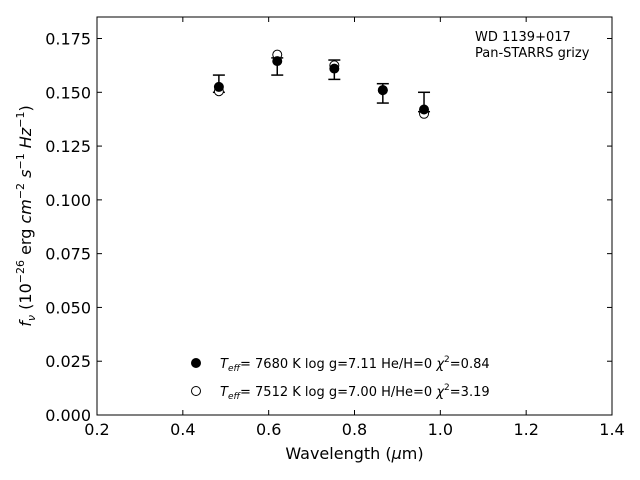 This screenshot has width=640, height=480. What do you see at coordinates (611, 429) in the screenshot?
I see `x-tick-label: 1.4` at bounding box center [611, 429].